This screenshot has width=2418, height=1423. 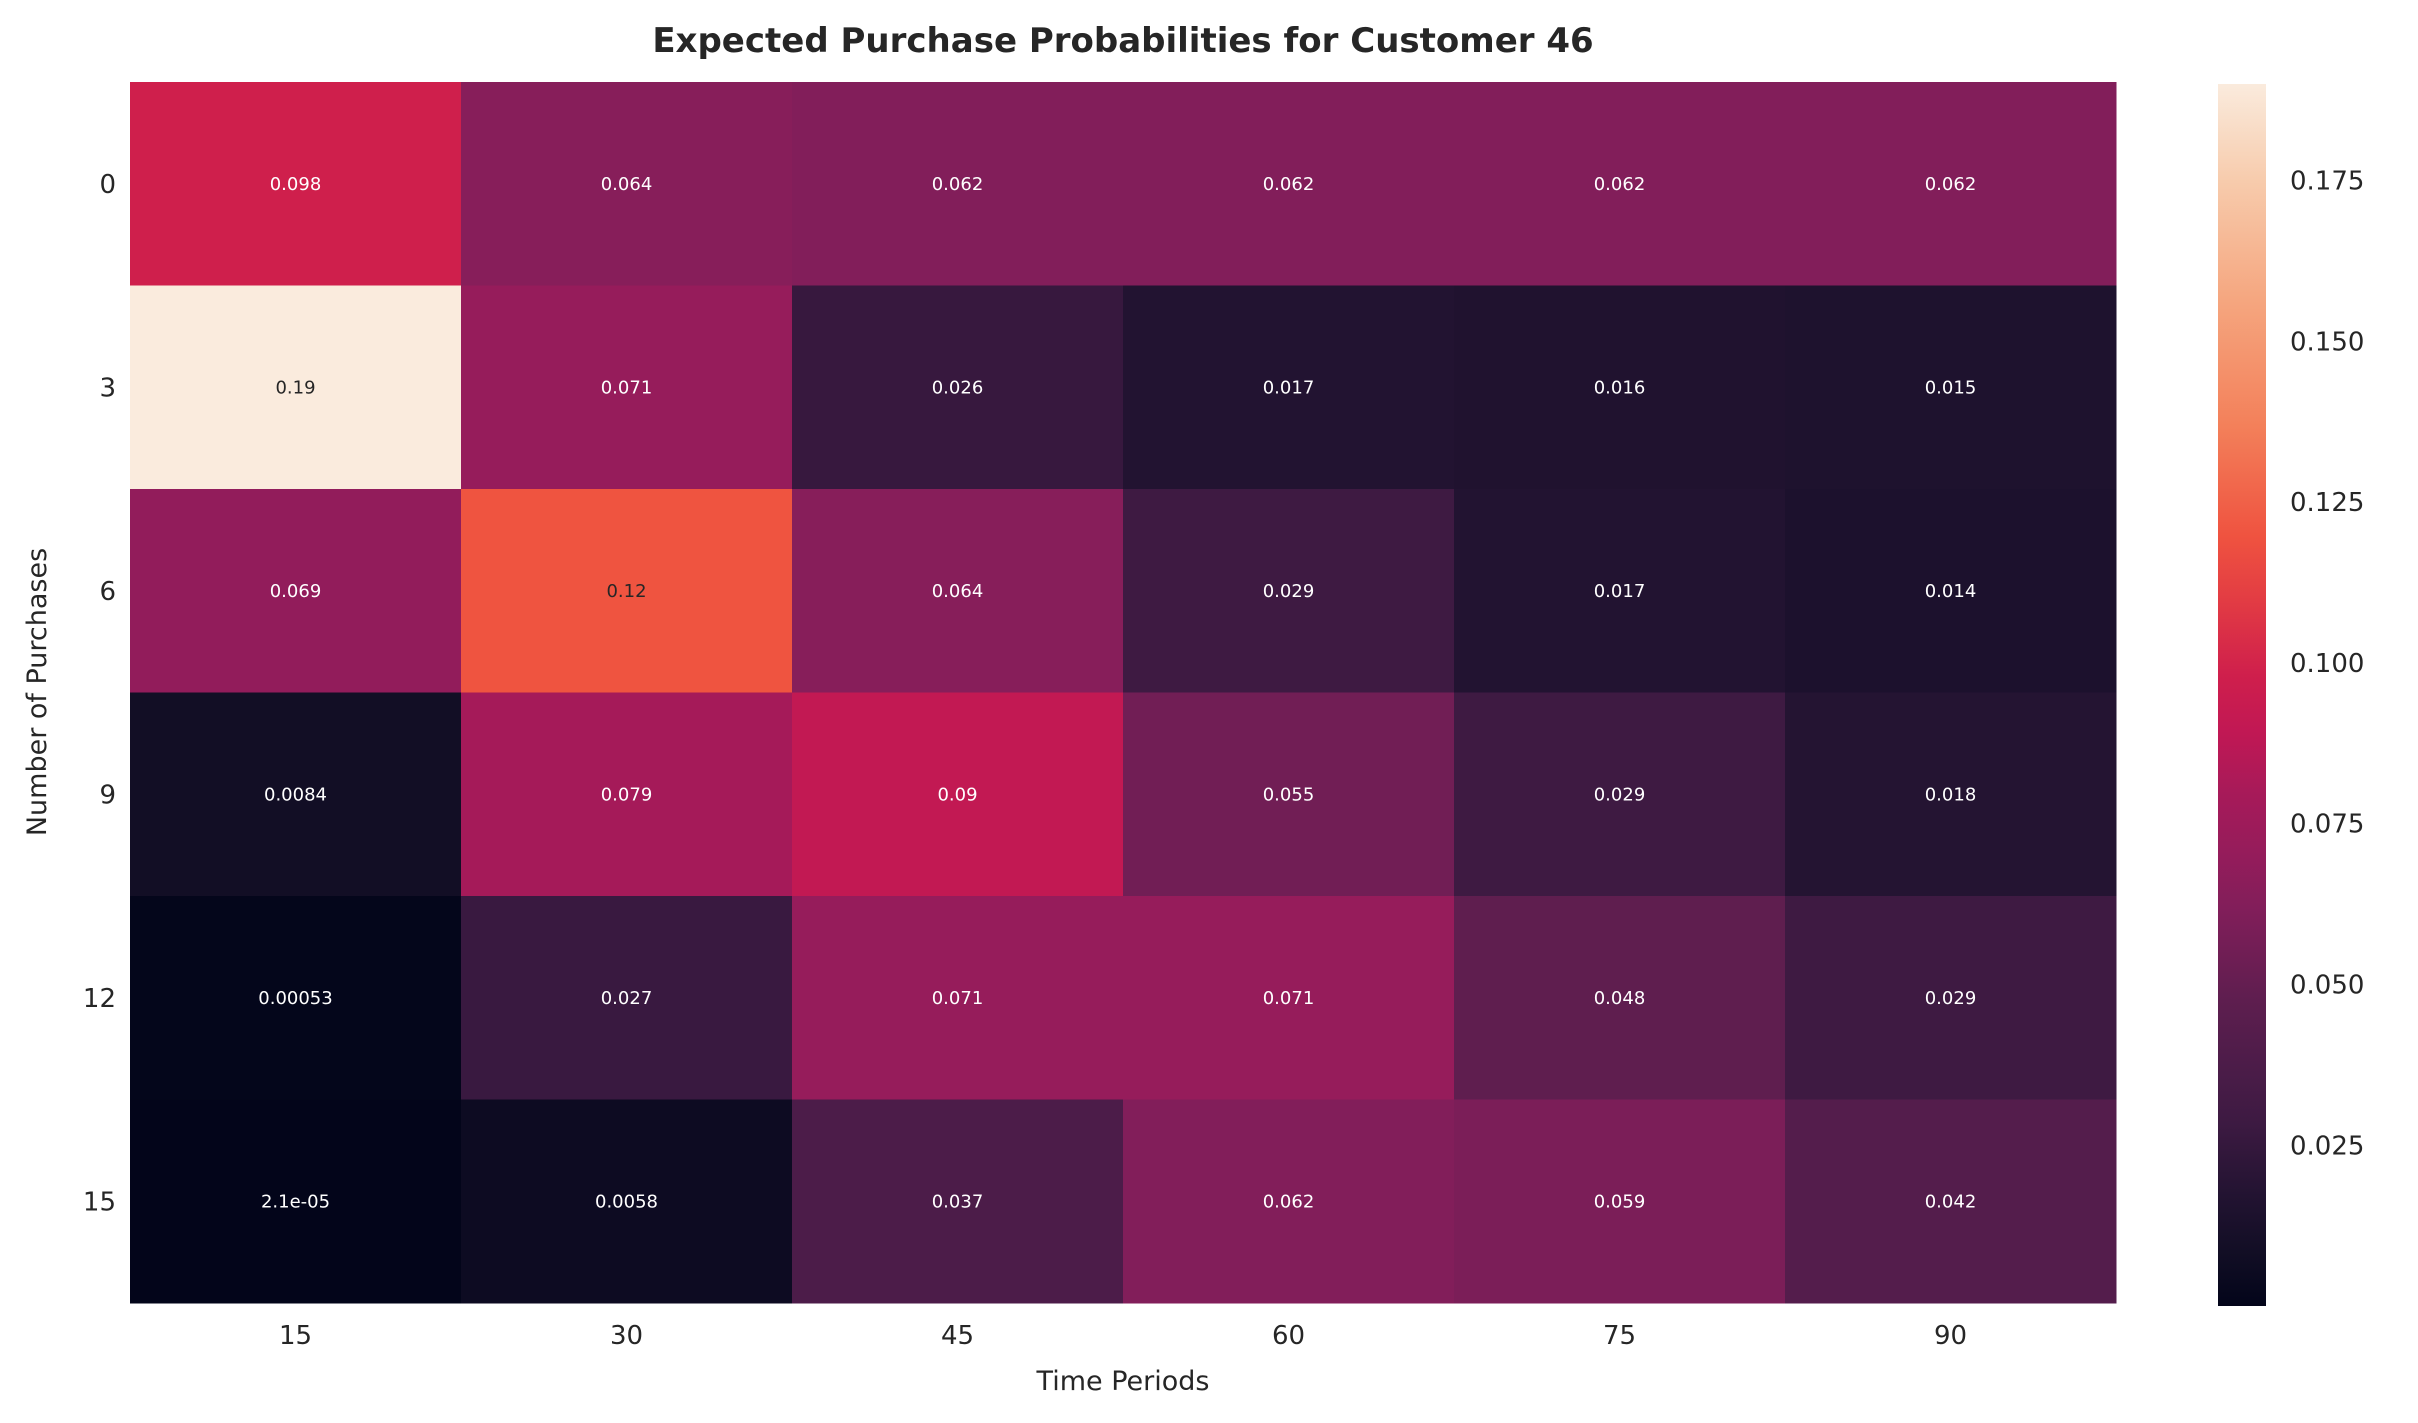 What do you see at coordinates (107, 185) in the screenshot?
I see `y-tick-label: 0` at bounding box center [107, 185].